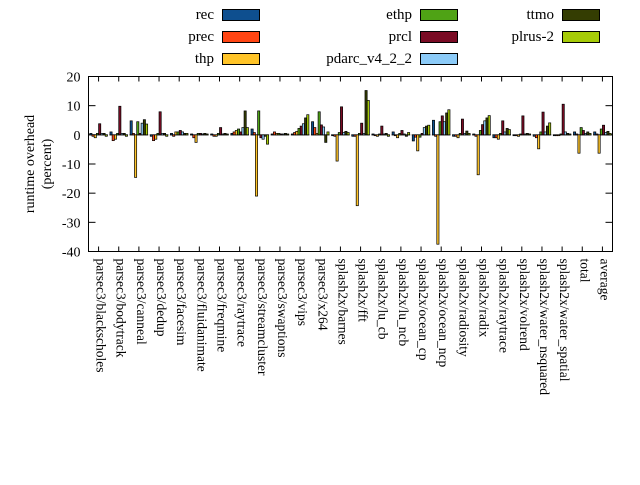 Image resolution: width=640 pixels, height=485 pixels. Describe the element at coordinates (469, 134) in the screenshot. I see `bar-plrus-2-splash2x/radiosity` at that location.